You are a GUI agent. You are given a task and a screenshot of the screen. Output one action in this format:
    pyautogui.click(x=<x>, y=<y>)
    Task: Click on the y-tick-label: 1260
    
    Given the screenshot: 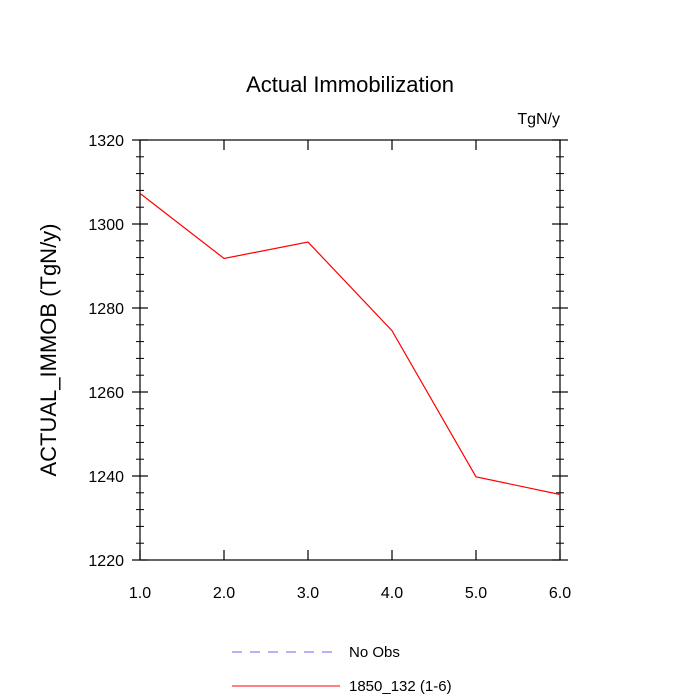 What is the action you would take?
    pyautogui.click(x=106, y=393)
    